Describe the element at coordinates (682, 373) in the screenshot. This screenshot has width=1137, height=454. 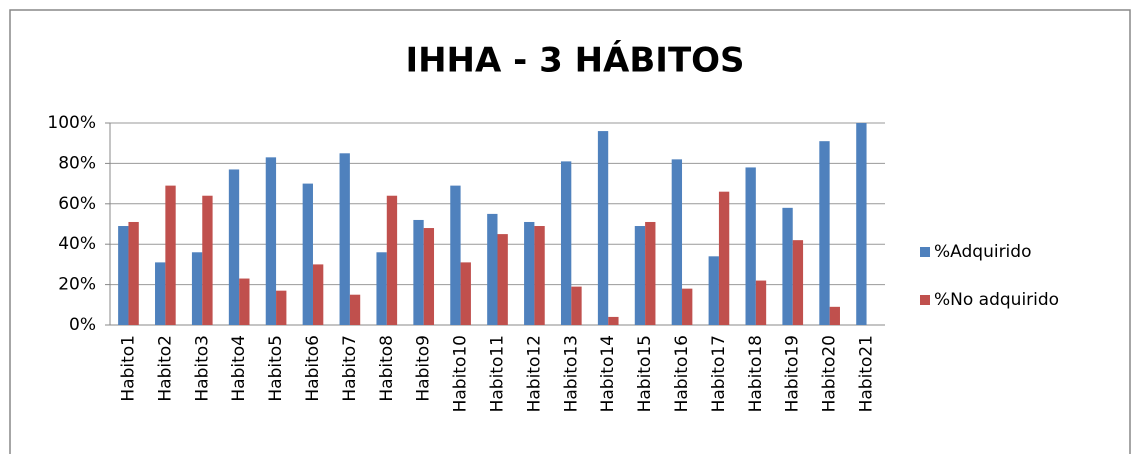
I see `x-tick-label: Habito16` at that location.